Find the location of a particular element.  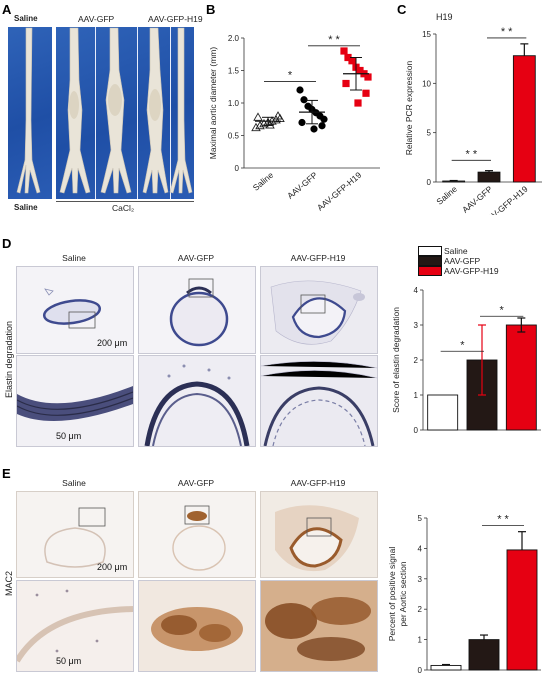

panel-d-col-saline: Saline is located at coordinates (74, 258).